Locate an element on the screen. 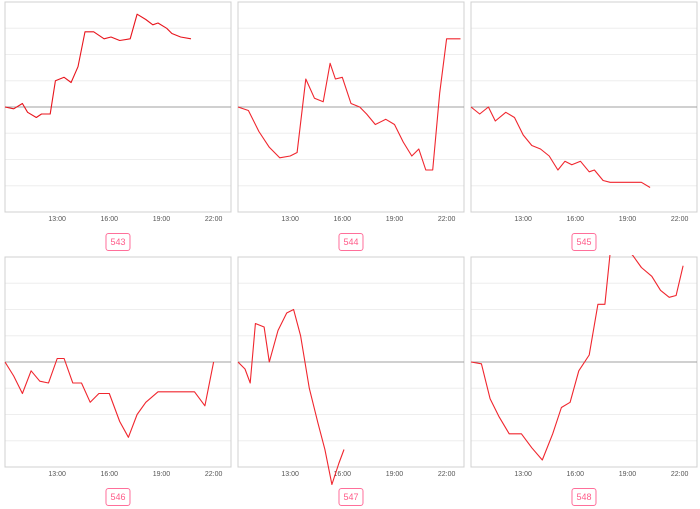  chart-544-svg: 13:00 16:00 19:00 22:00 is located at coordinates (351, 112).